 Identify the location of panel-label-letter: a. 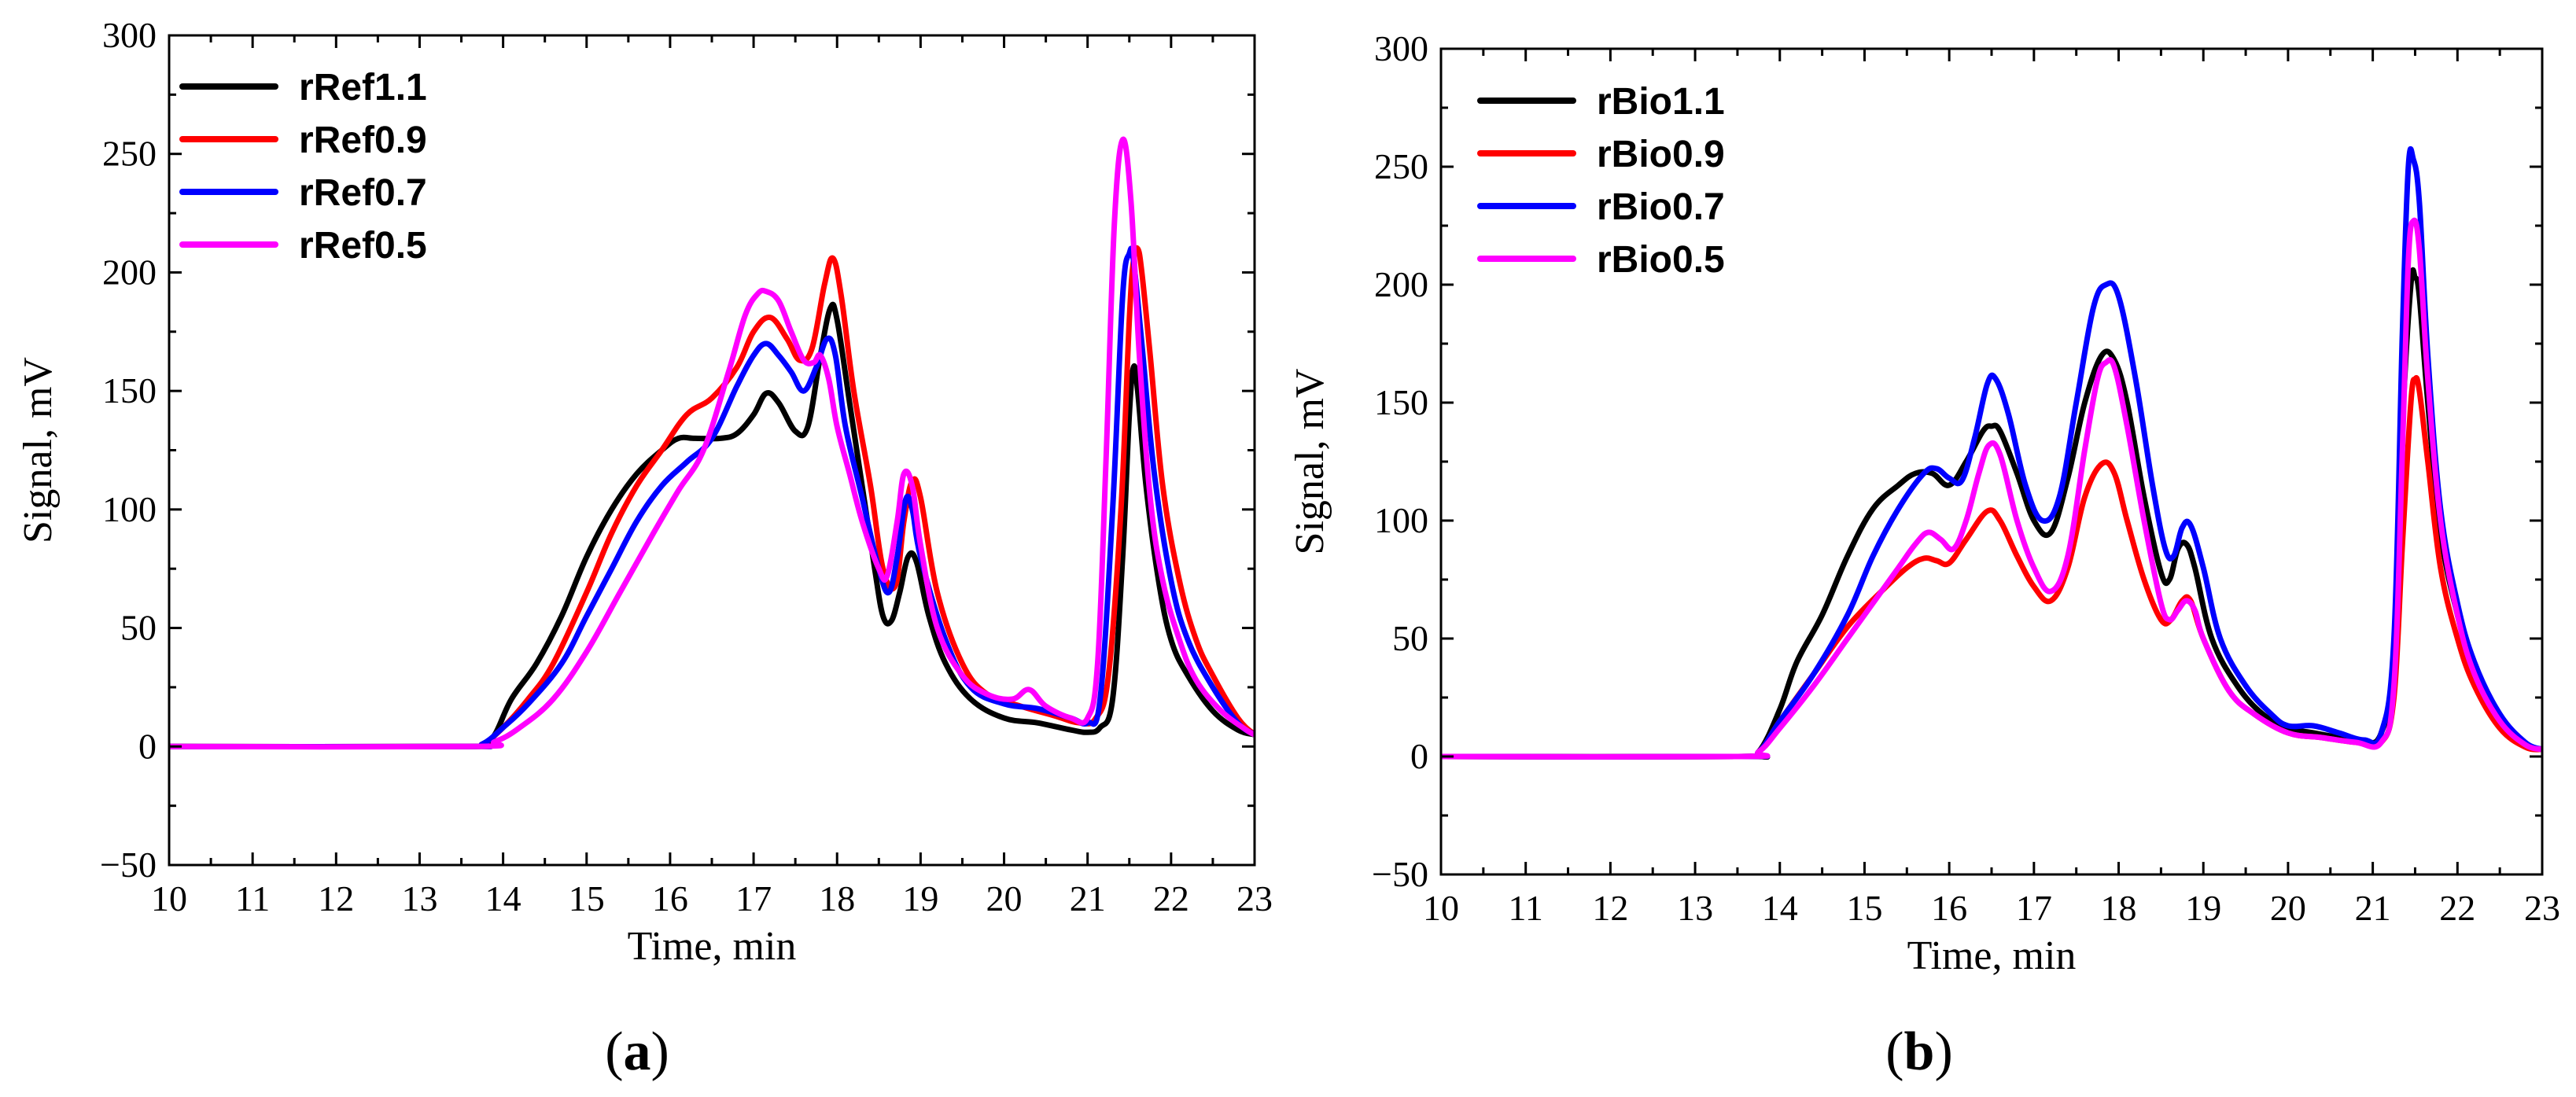
(637, 1052).